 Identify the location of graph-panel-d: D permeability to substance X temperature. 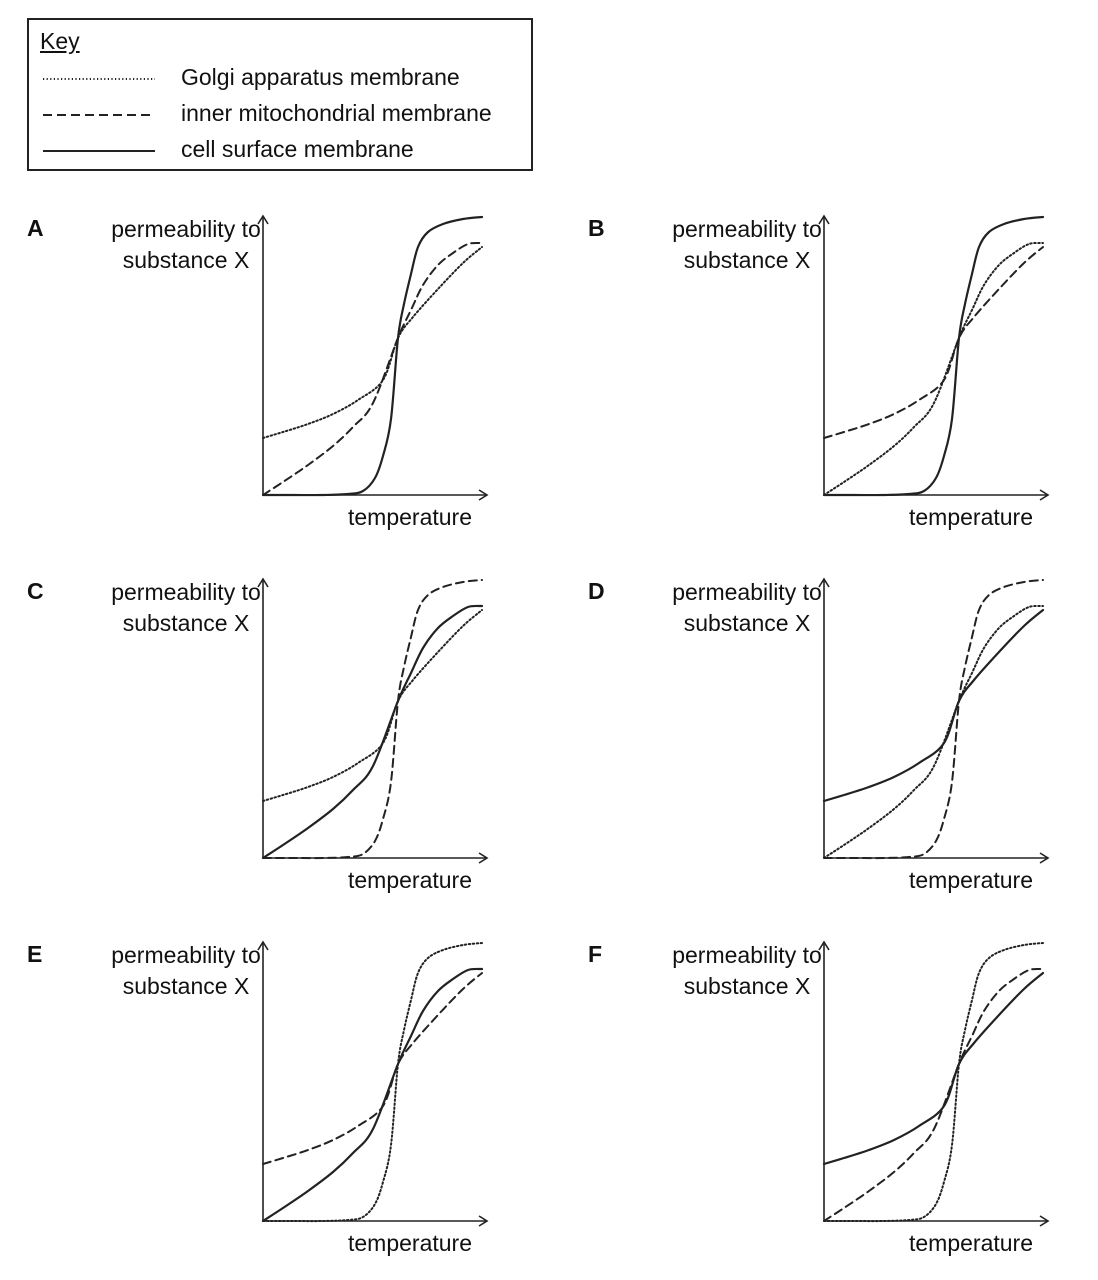
(838, 747).